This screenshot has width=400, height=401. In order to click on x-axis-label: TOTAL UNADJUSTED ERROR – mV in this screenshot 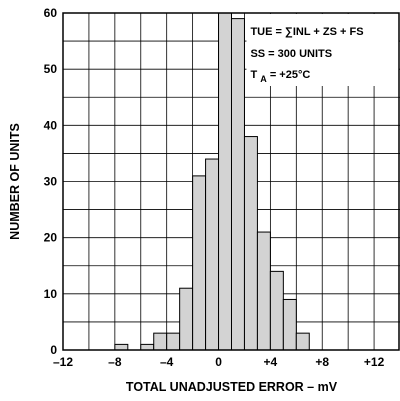, I will do `click(232, 387)`.